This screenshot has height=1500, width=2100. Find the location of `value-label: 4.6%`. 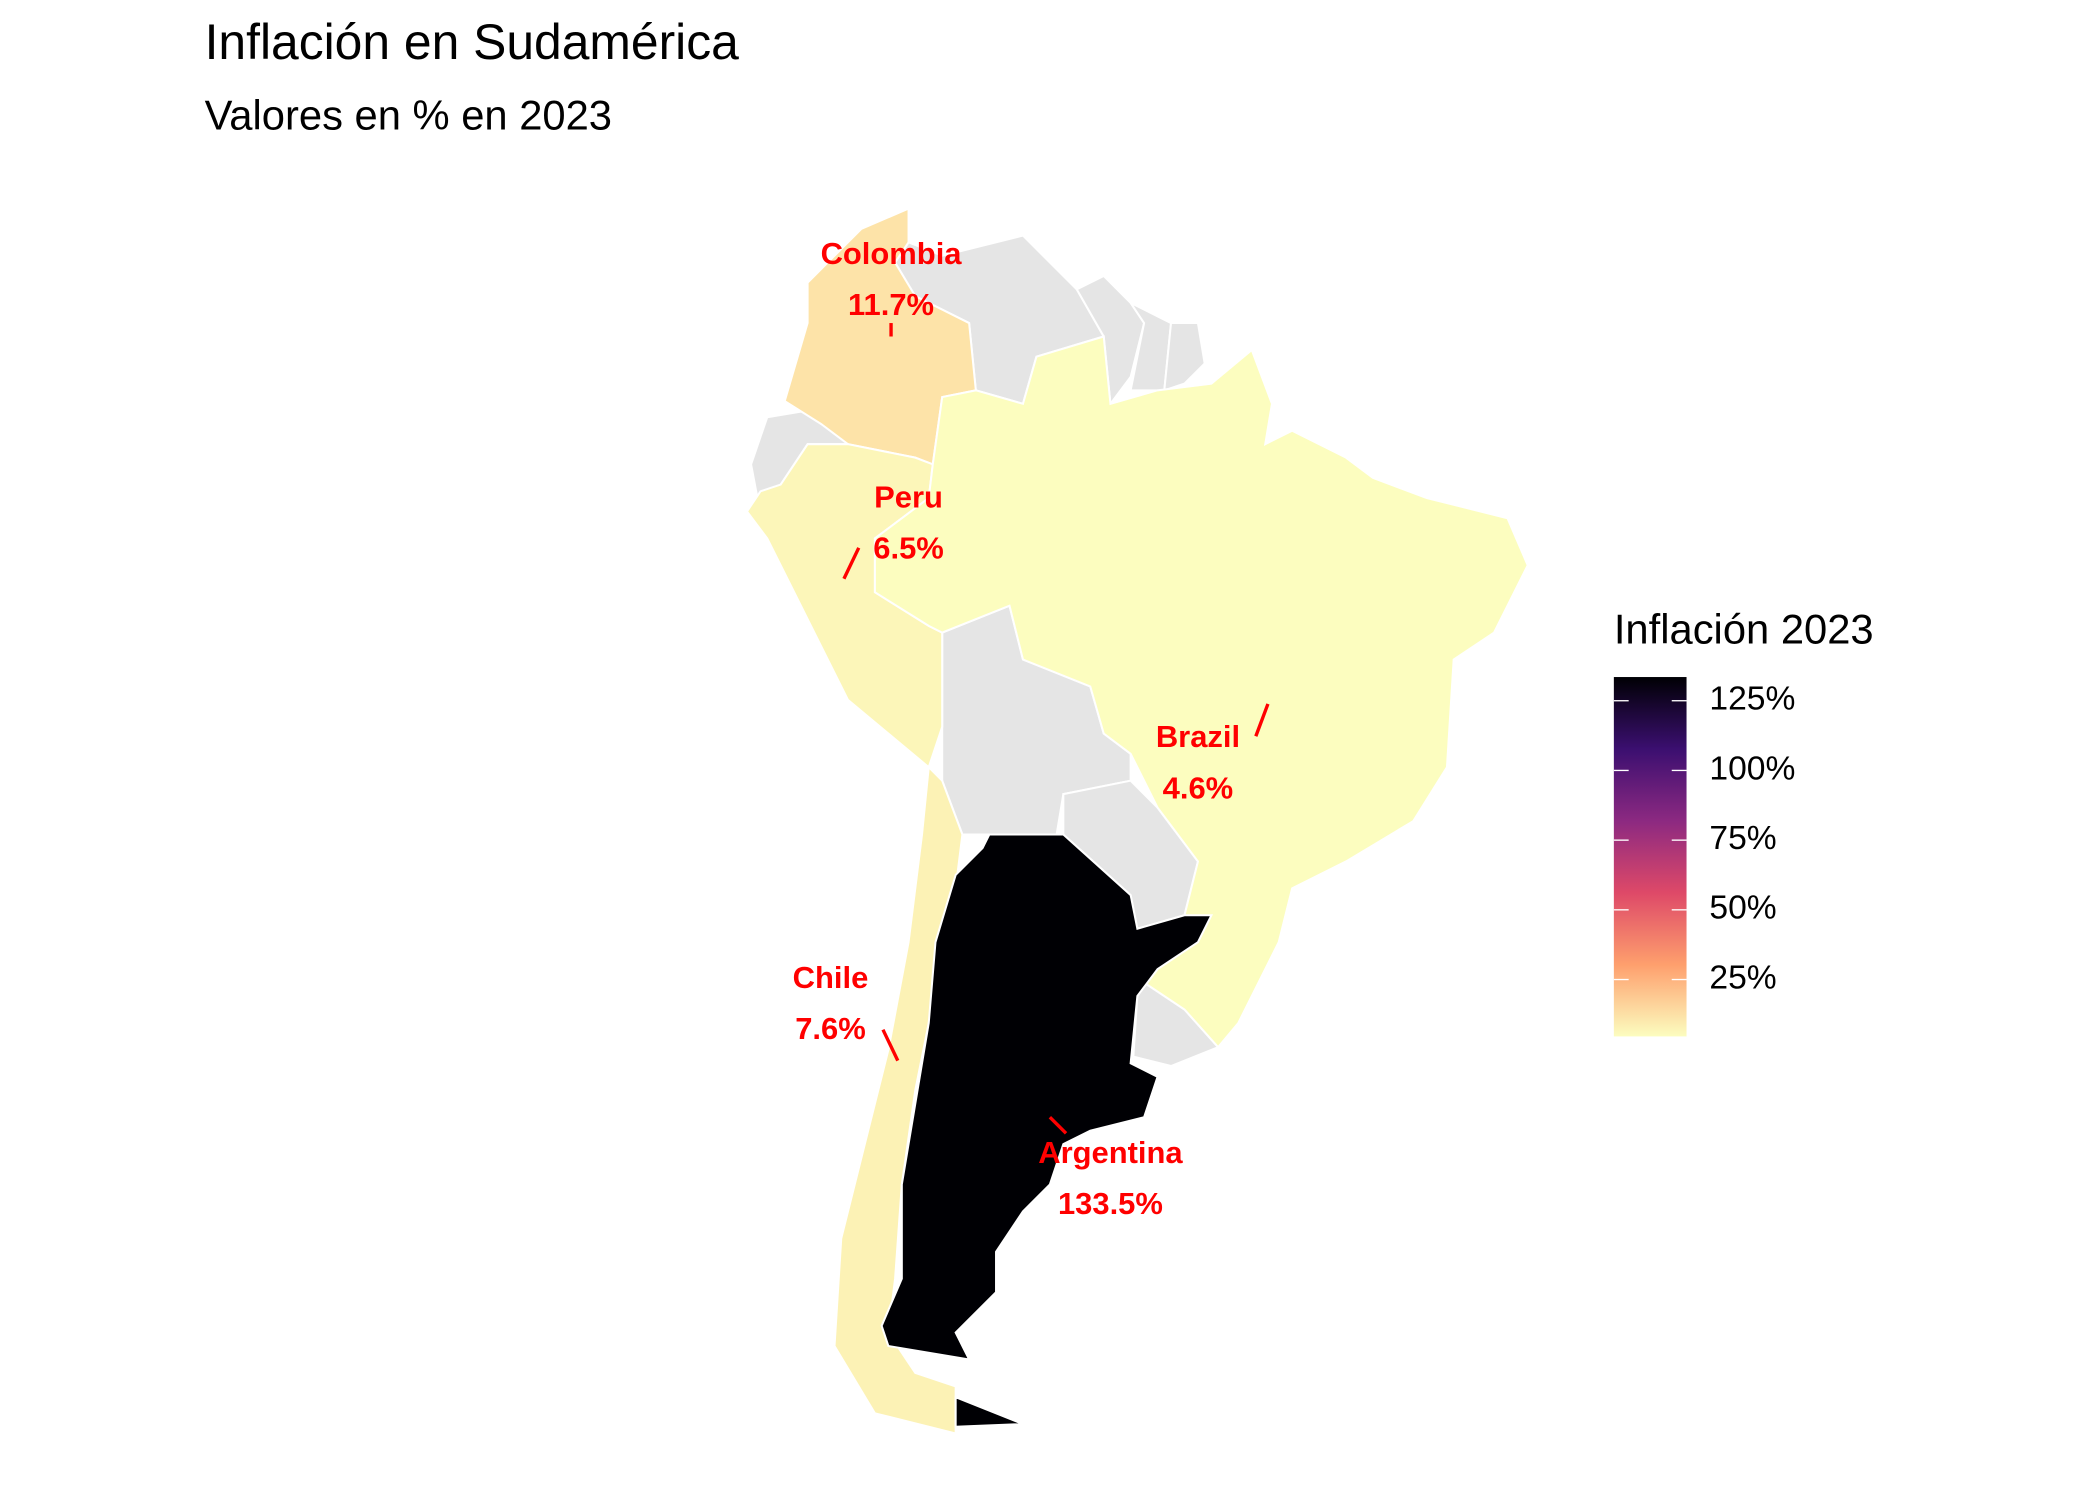

value-label: 4.6% is located at coordinates (1198, 787).